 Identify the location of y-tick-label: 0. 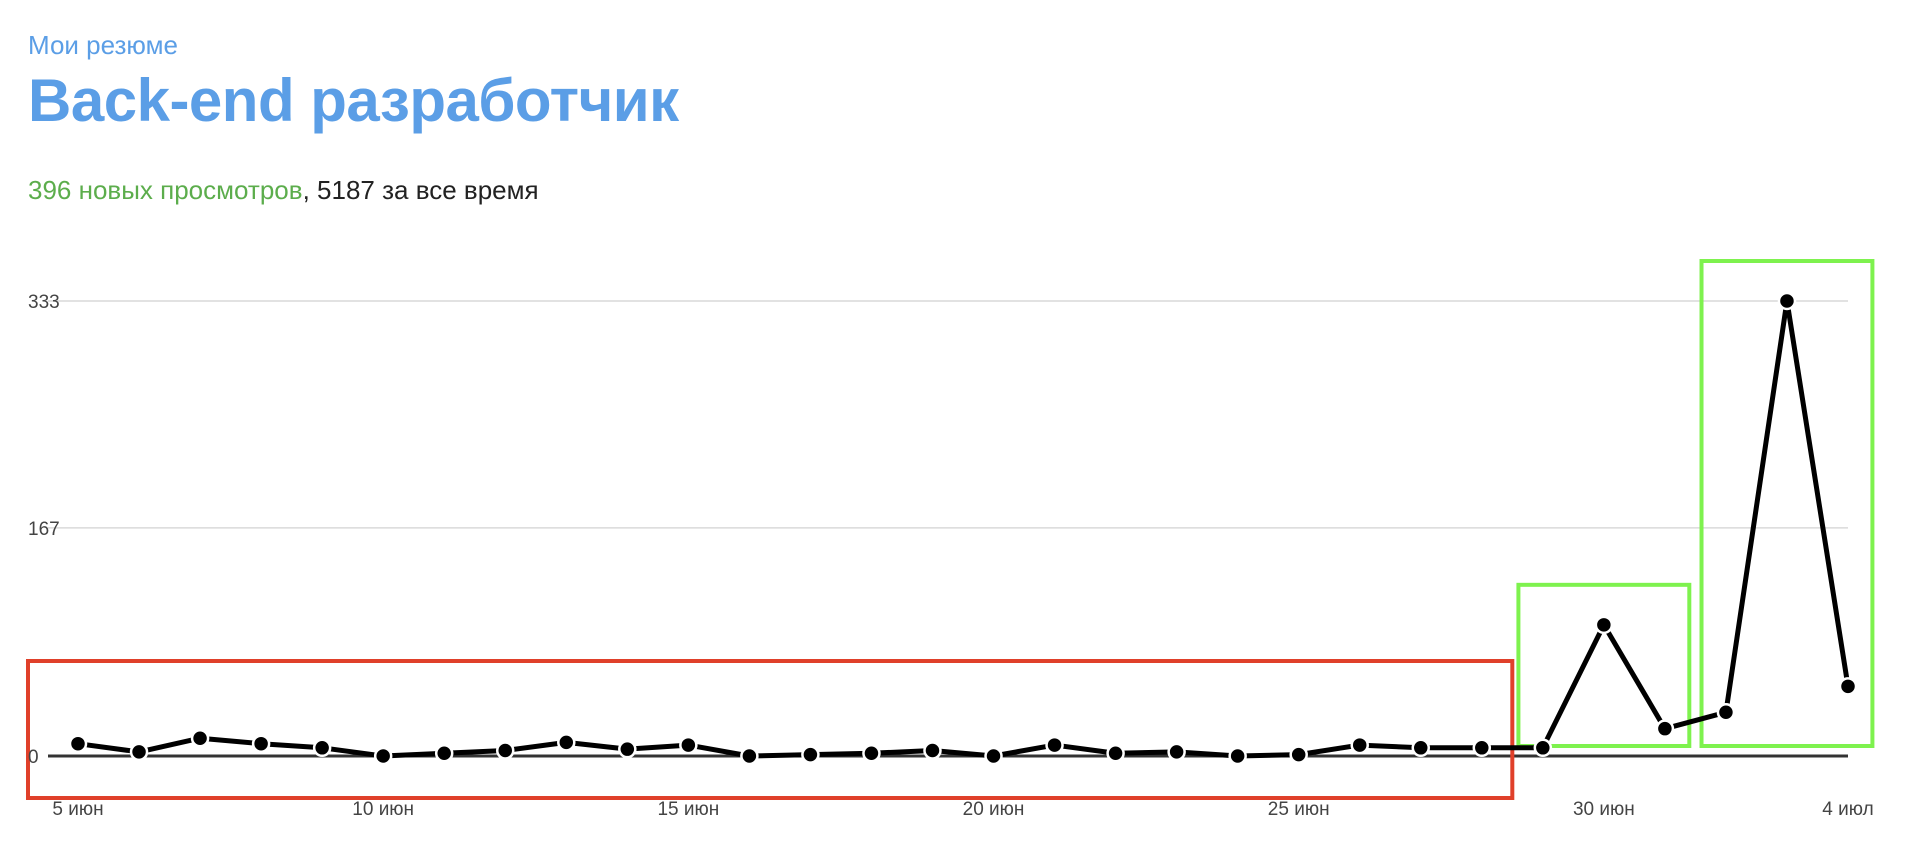
(33, 757).